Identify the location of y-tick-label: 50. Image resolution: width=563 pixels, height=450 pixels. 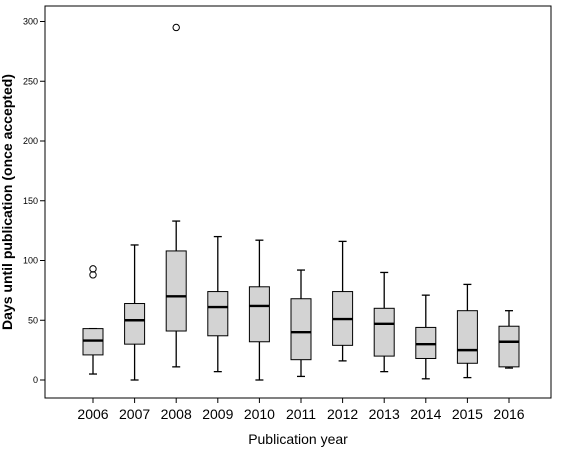
(33, 320).